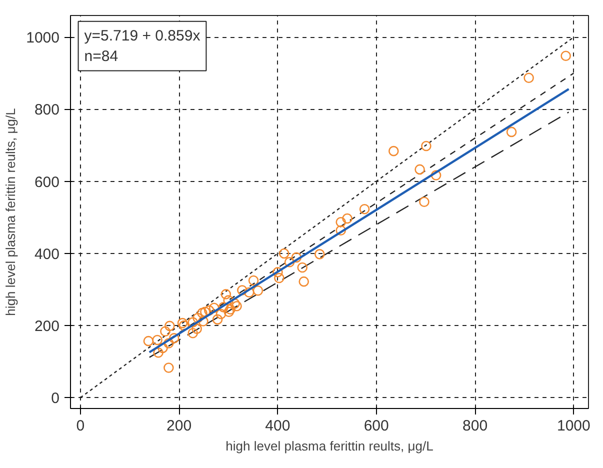  I want to click on x-tick-label: 0, so click(80, 426).